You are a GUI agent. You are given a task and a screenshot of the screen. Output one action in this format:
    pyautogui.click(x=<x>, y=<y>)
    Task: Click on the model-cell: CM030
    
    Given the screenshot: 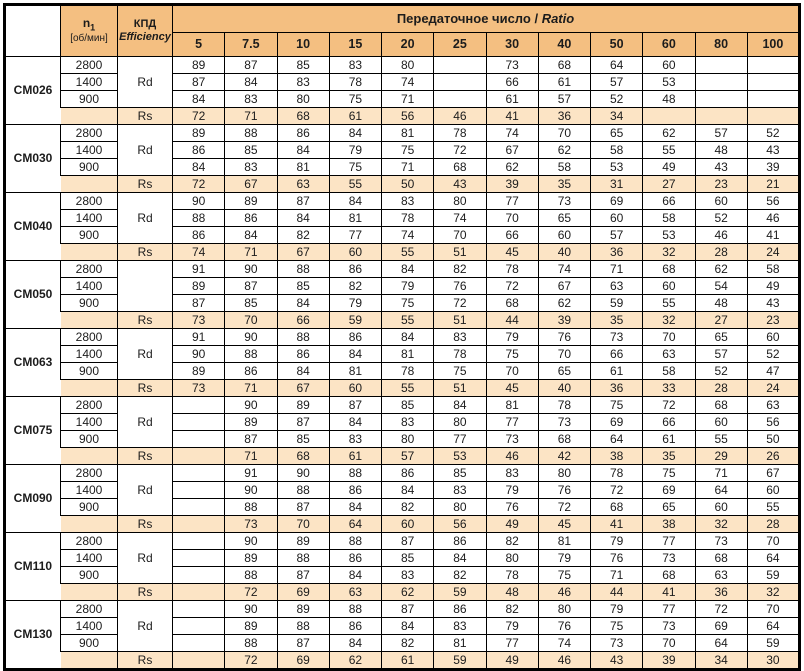 What is the action you would take?
    pyautogui.click(x=32, y=158)
    